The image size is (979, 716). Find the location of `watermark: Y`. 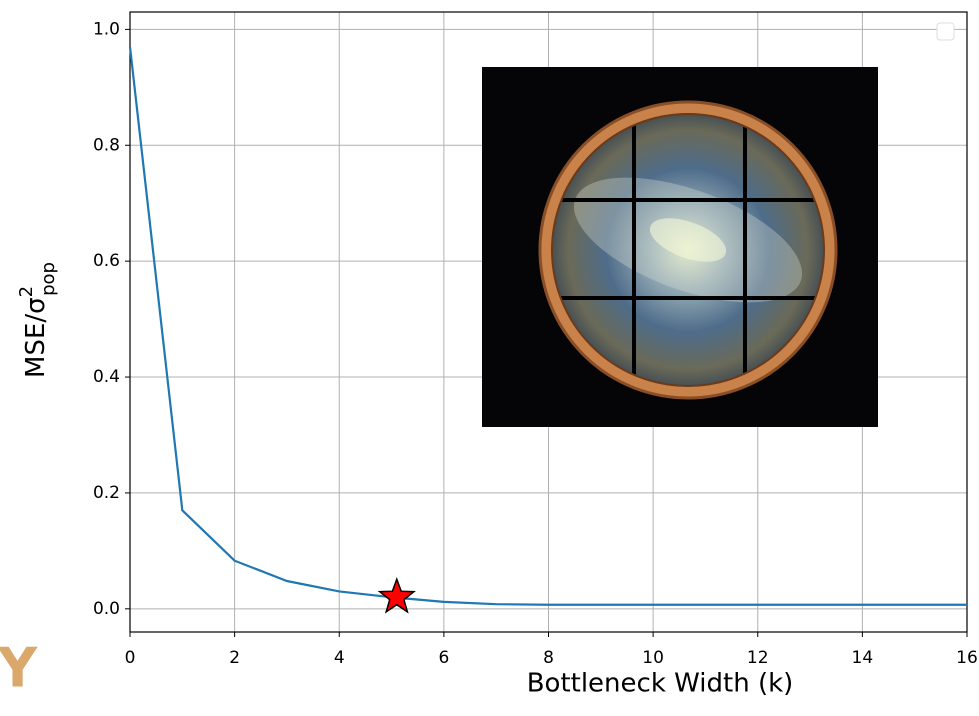

watermark: Y is located at coordinates (19, 668).